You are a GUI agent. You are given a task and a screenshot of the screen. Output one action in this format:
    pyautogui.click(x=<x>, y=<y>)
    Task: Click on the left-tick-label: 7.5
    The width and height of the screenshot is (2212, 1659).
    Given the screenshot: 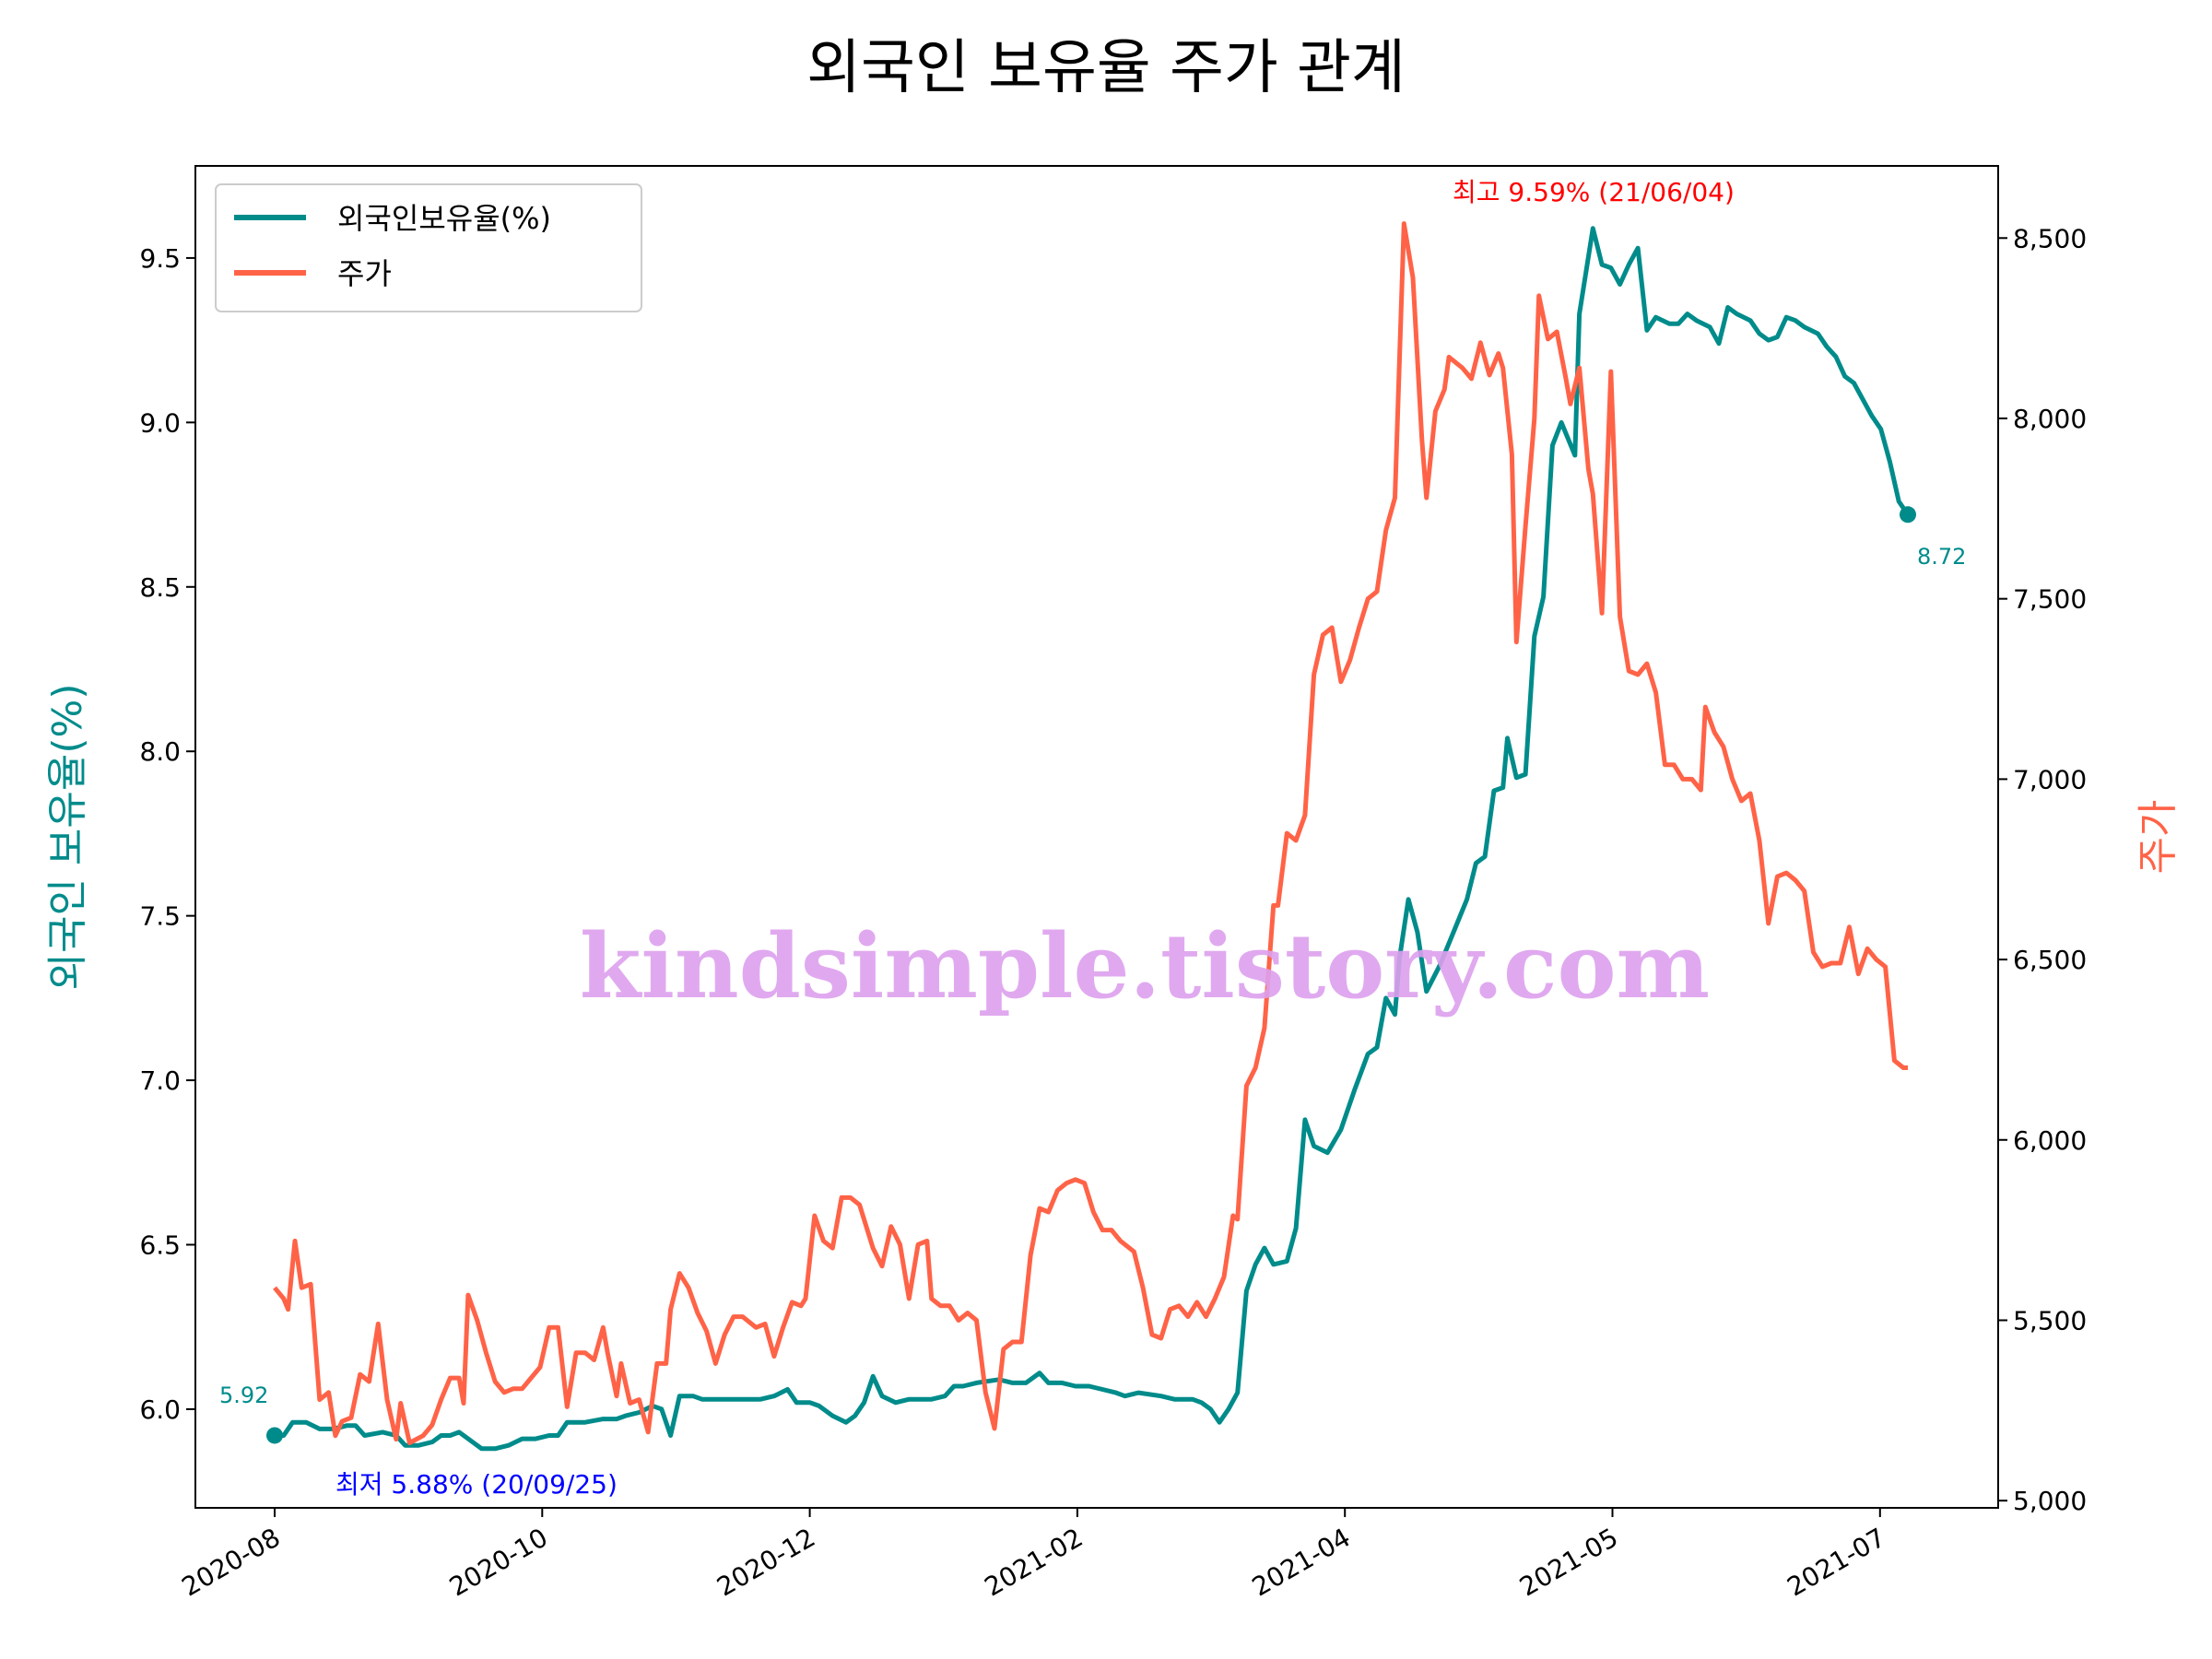 What is the action you would take?
    pyautogui.click(x=160, y=916)
    